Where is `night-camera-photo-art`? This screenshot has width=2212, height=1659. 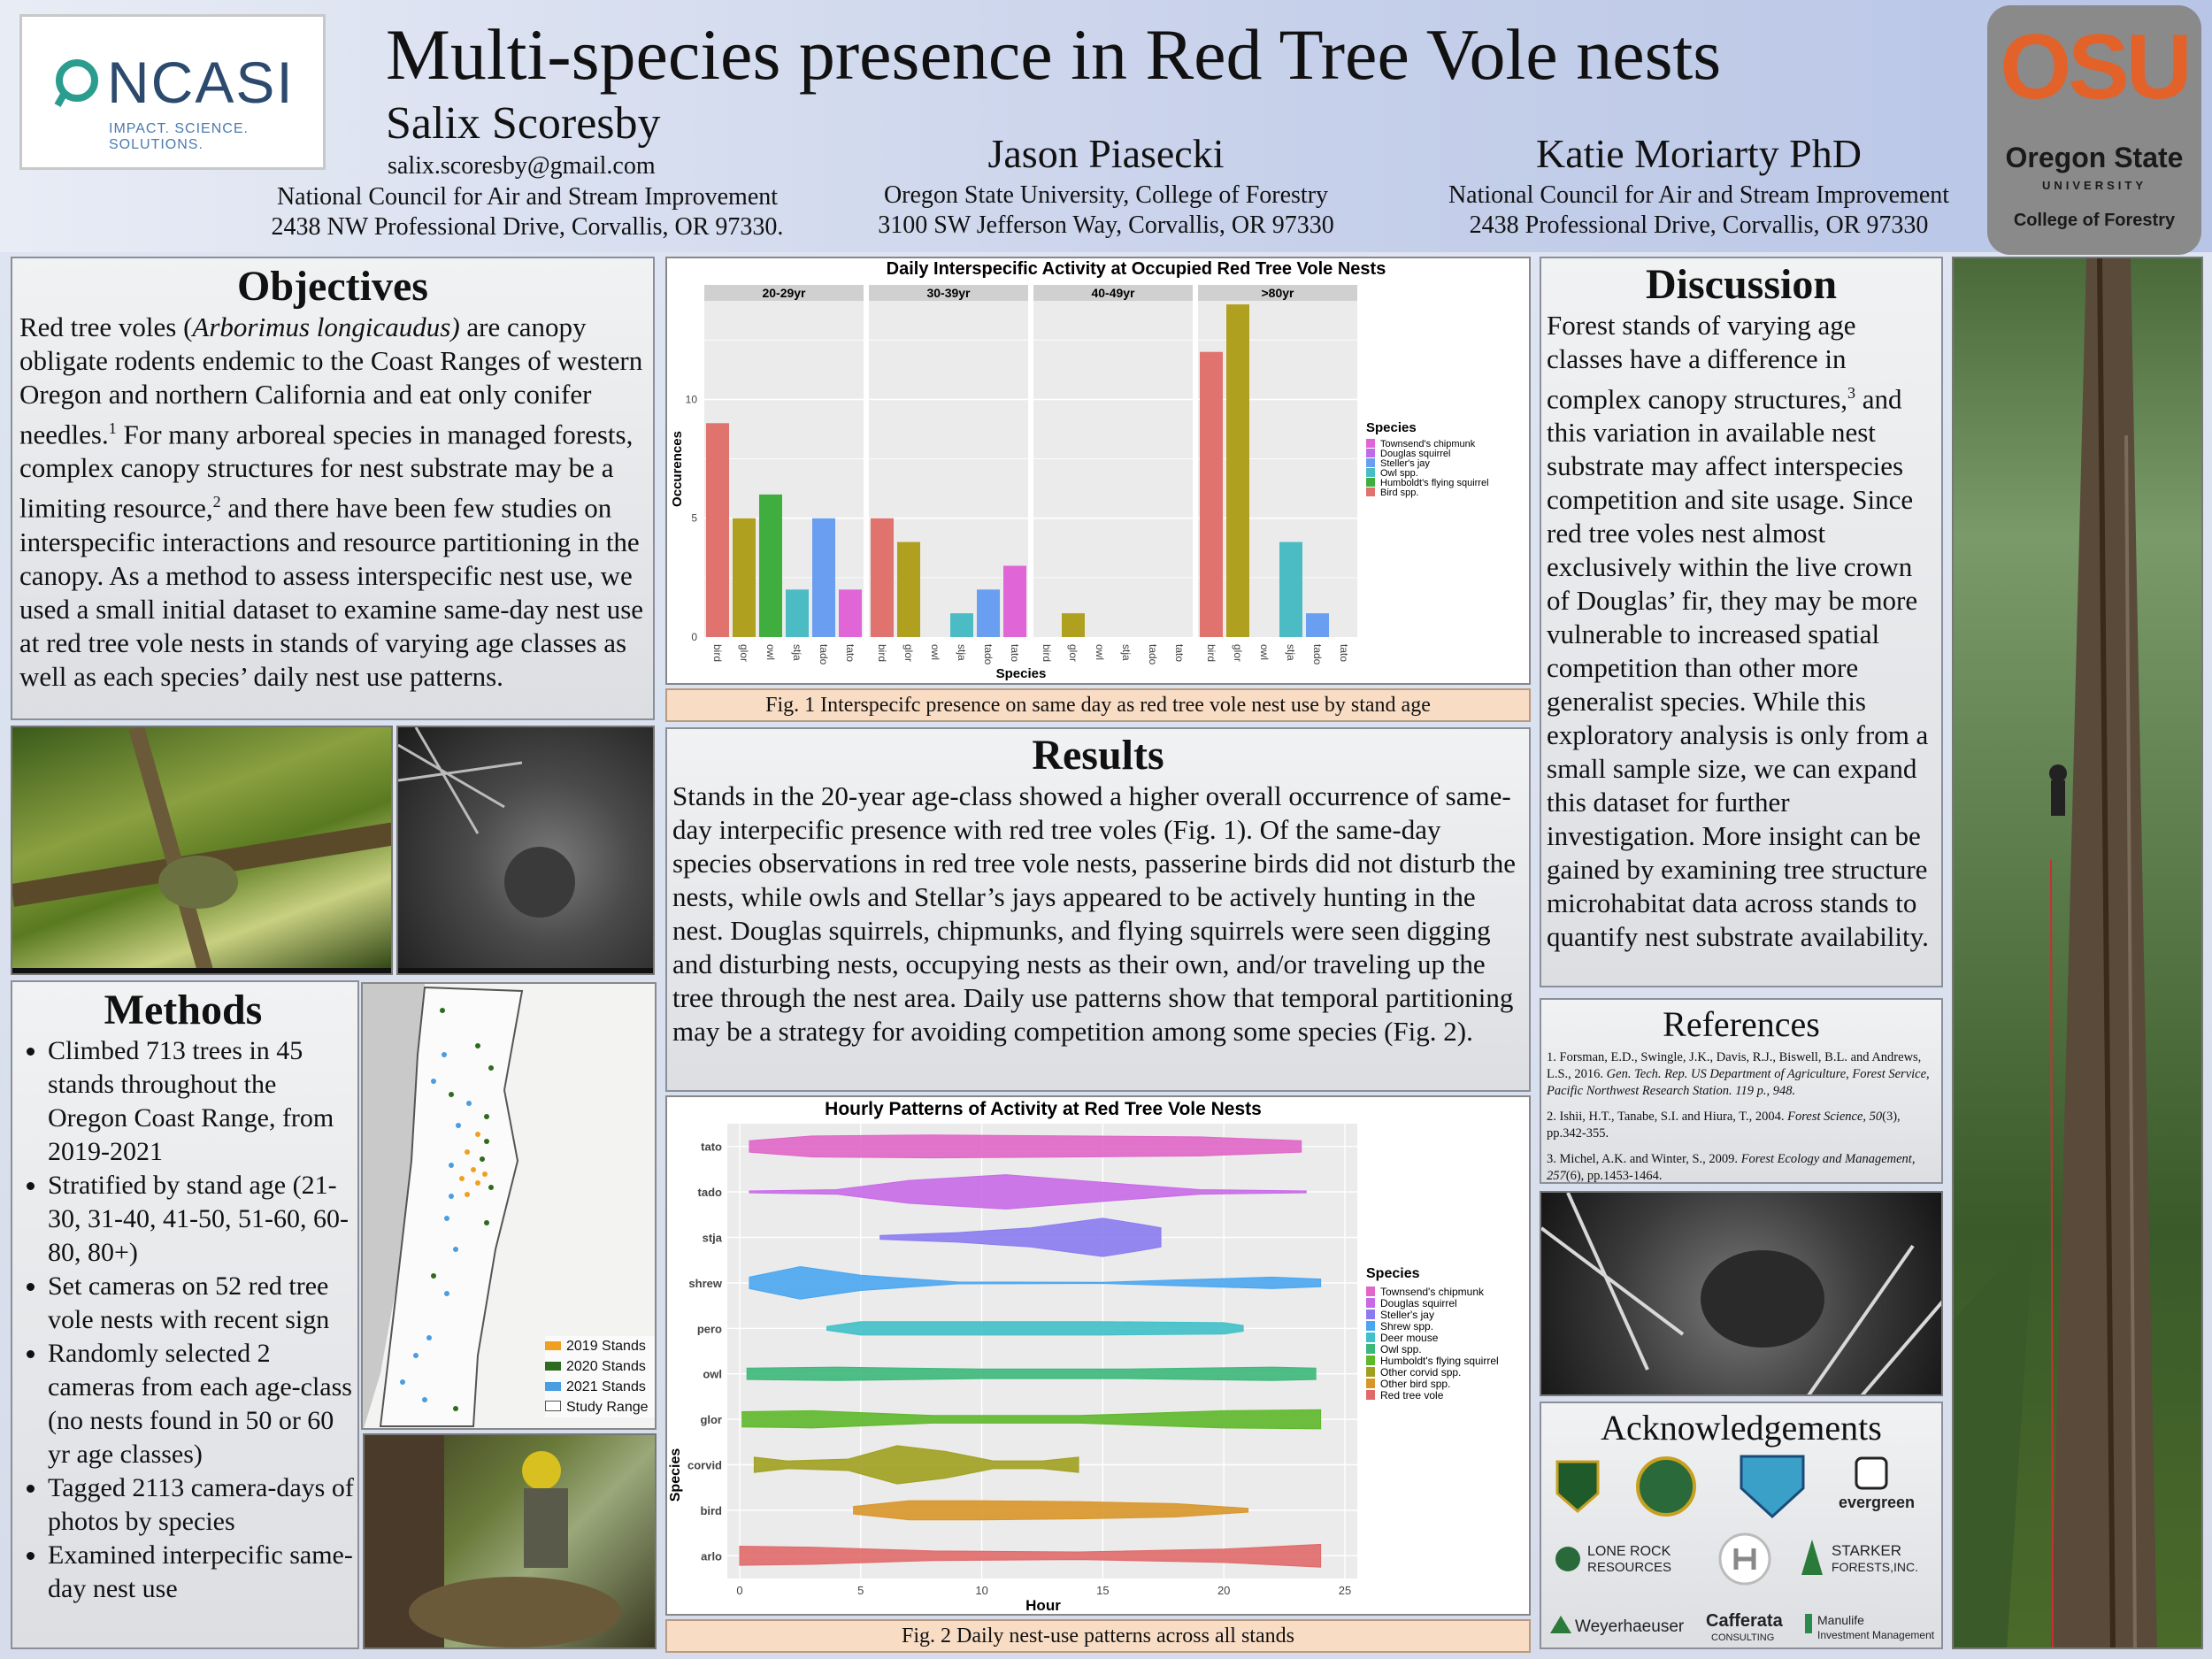
night-camera-photo-art is located at coordinates (525, 850).